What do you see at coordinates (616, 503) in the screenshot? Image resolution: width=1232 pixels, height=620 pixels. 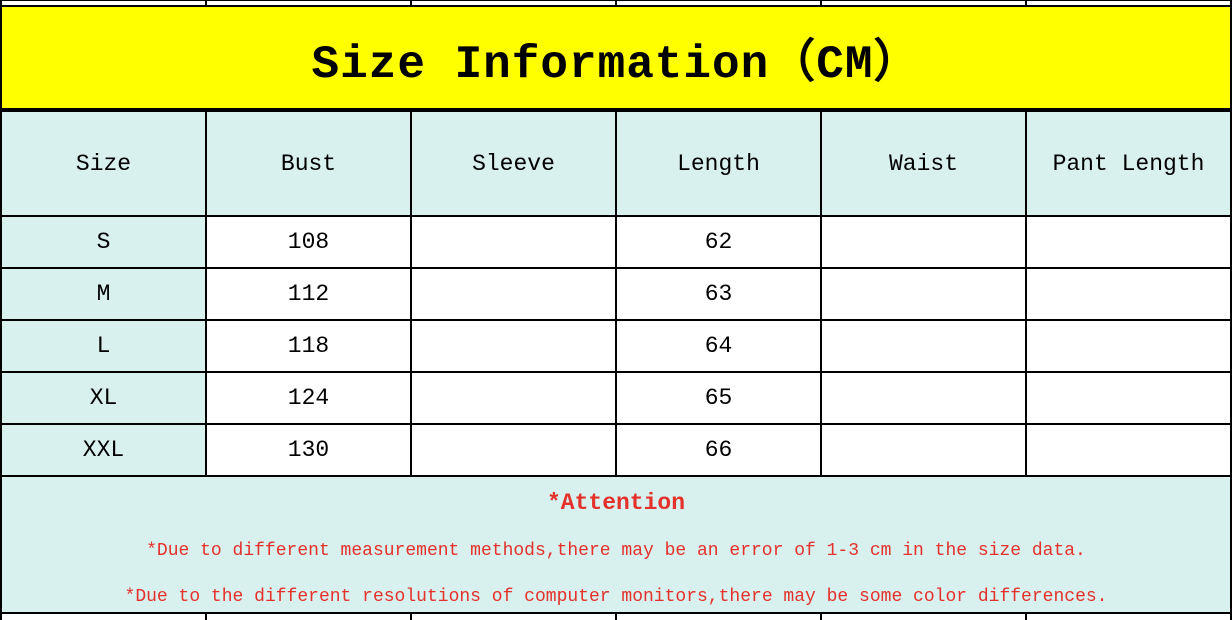 I see `attention-heading: *Attention` at bounding box center [616, 503].